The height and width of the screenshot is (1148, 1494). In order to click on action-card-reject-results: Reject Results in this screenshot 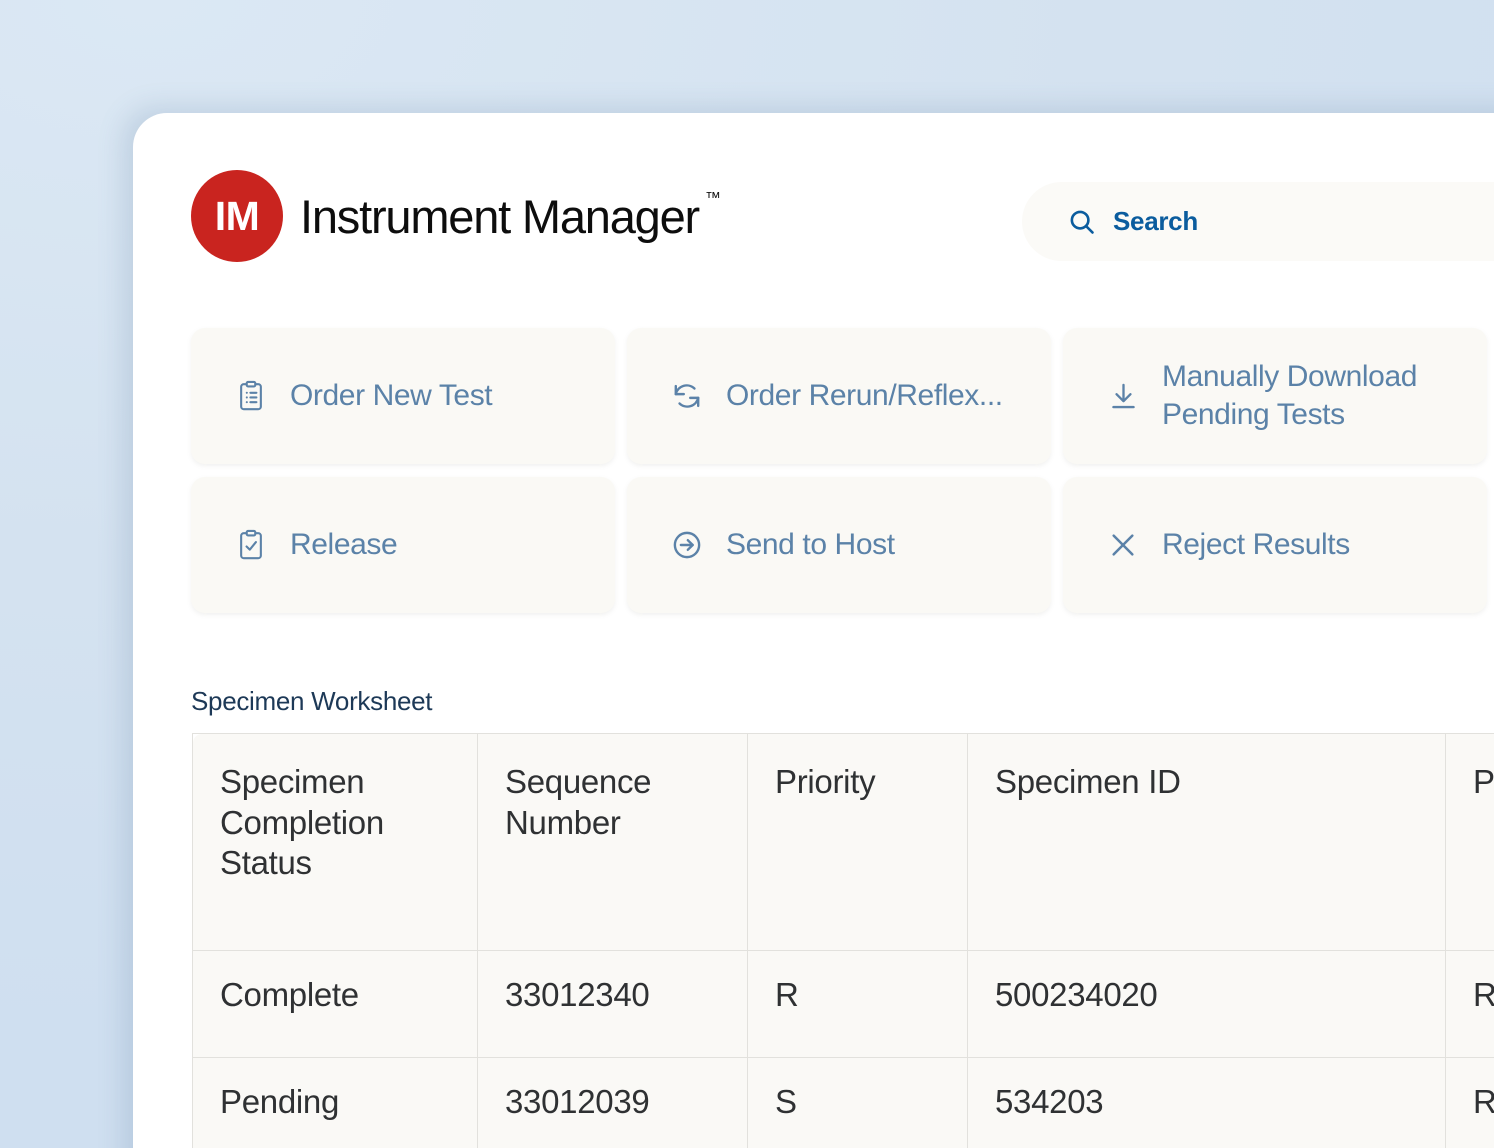, I will do `click(1275, 545)`.